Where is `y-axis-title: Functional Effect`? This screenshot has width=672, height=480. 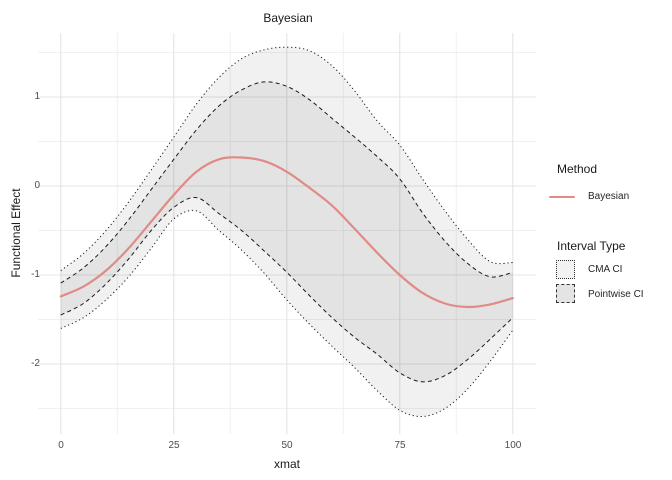
y-axis-title: Functional Effect is located at coordinates (16, 233).